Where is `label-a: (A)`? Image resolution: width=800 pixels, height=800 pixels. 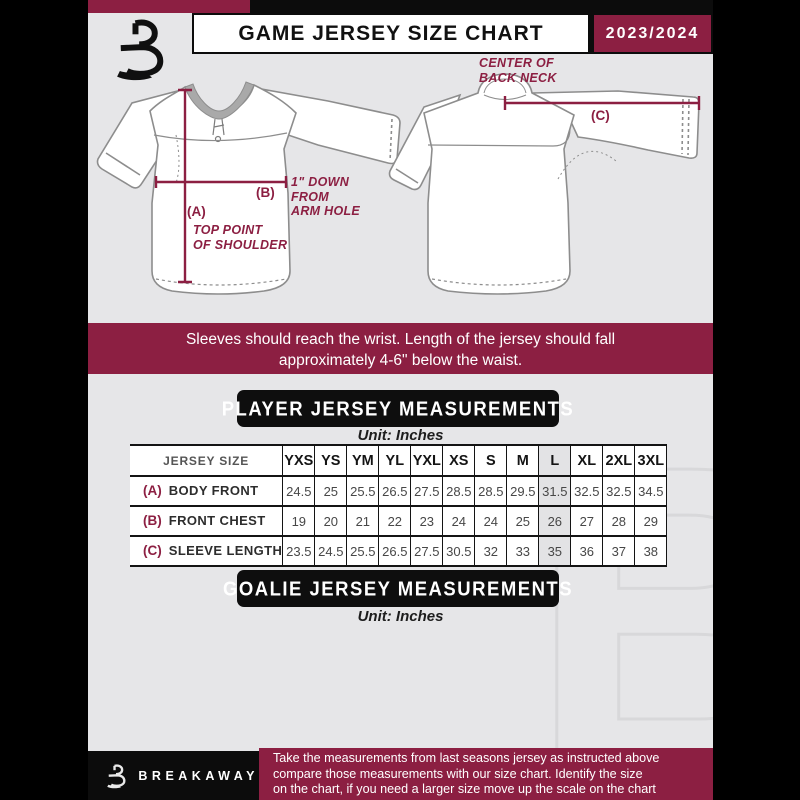
label-a: (A) is located at coordinates (196, 211).